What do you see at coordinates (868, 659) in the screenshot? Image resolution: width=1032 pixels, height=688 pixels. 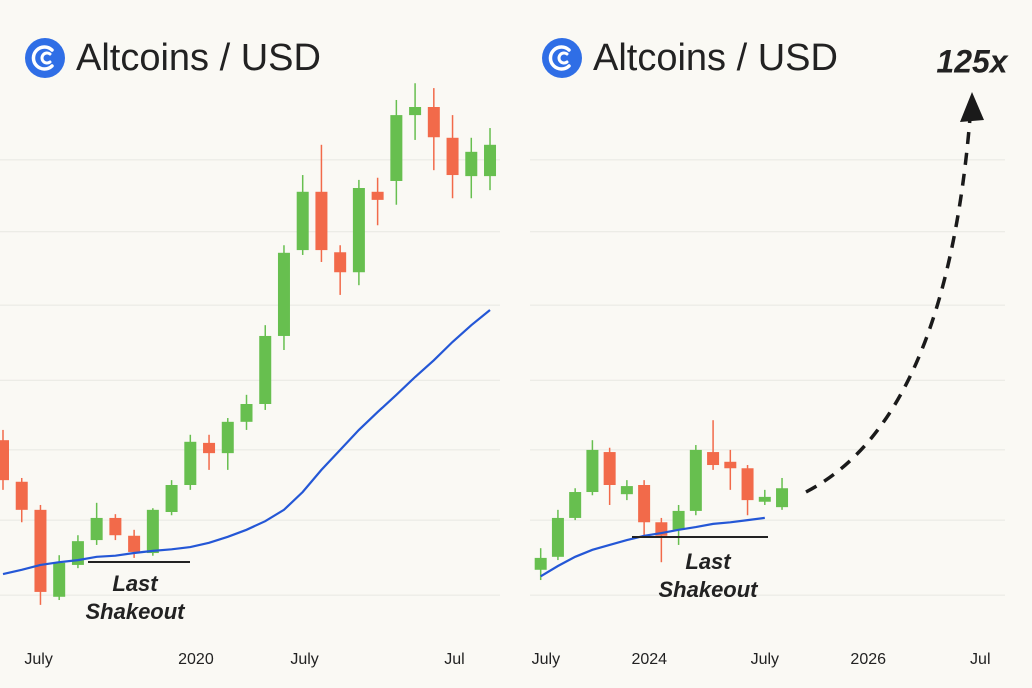 I see `x-tick-label: 2026` at bounding box center [868, 659].